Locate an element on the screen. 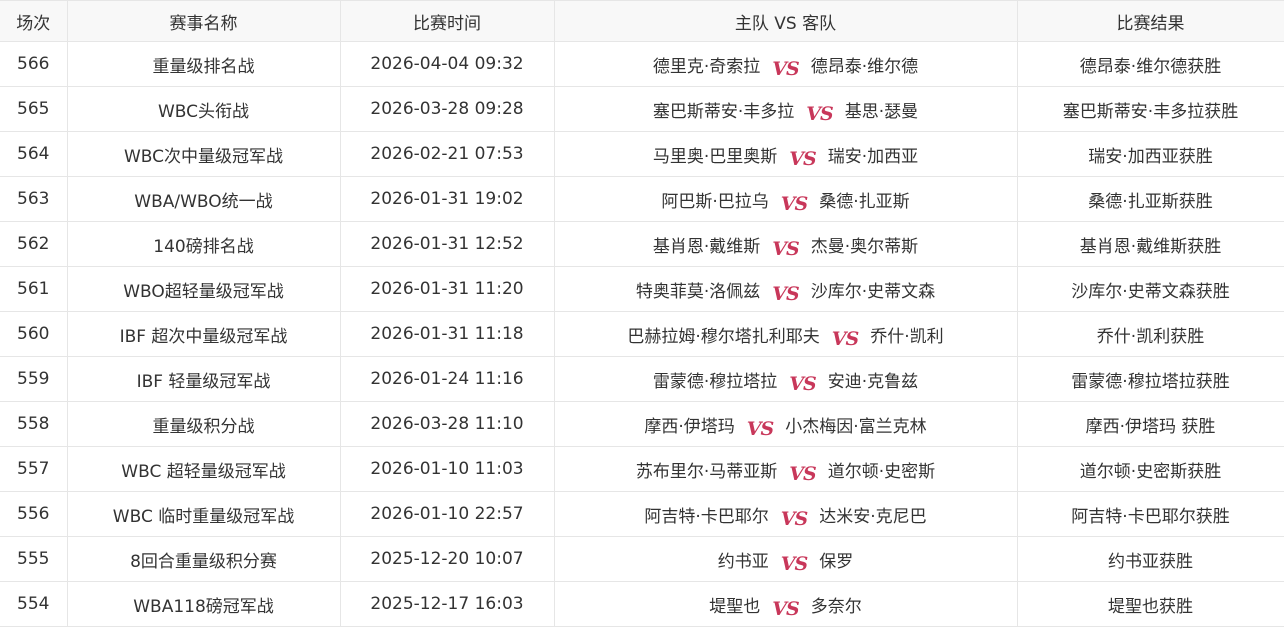  away-team: 德昂泰·维尔德 is located at coordinates (864, 66).